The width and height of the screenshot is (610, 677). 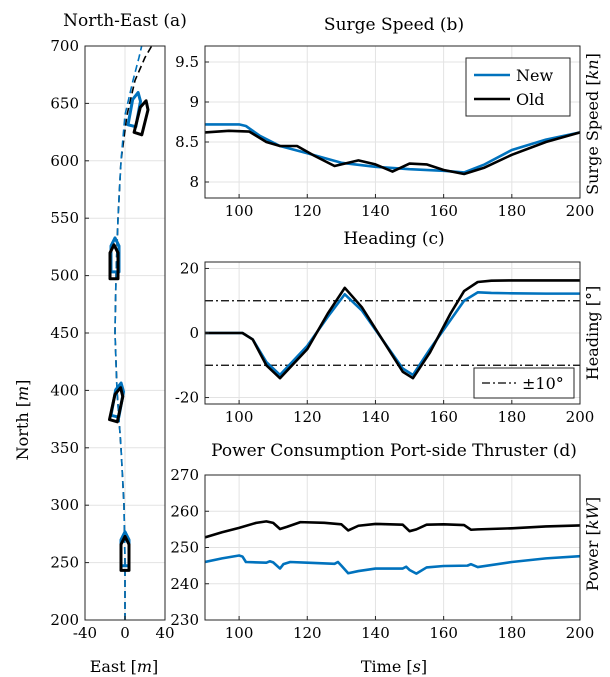 I want to click on legend-label: Old, so click(x=530, y=99).